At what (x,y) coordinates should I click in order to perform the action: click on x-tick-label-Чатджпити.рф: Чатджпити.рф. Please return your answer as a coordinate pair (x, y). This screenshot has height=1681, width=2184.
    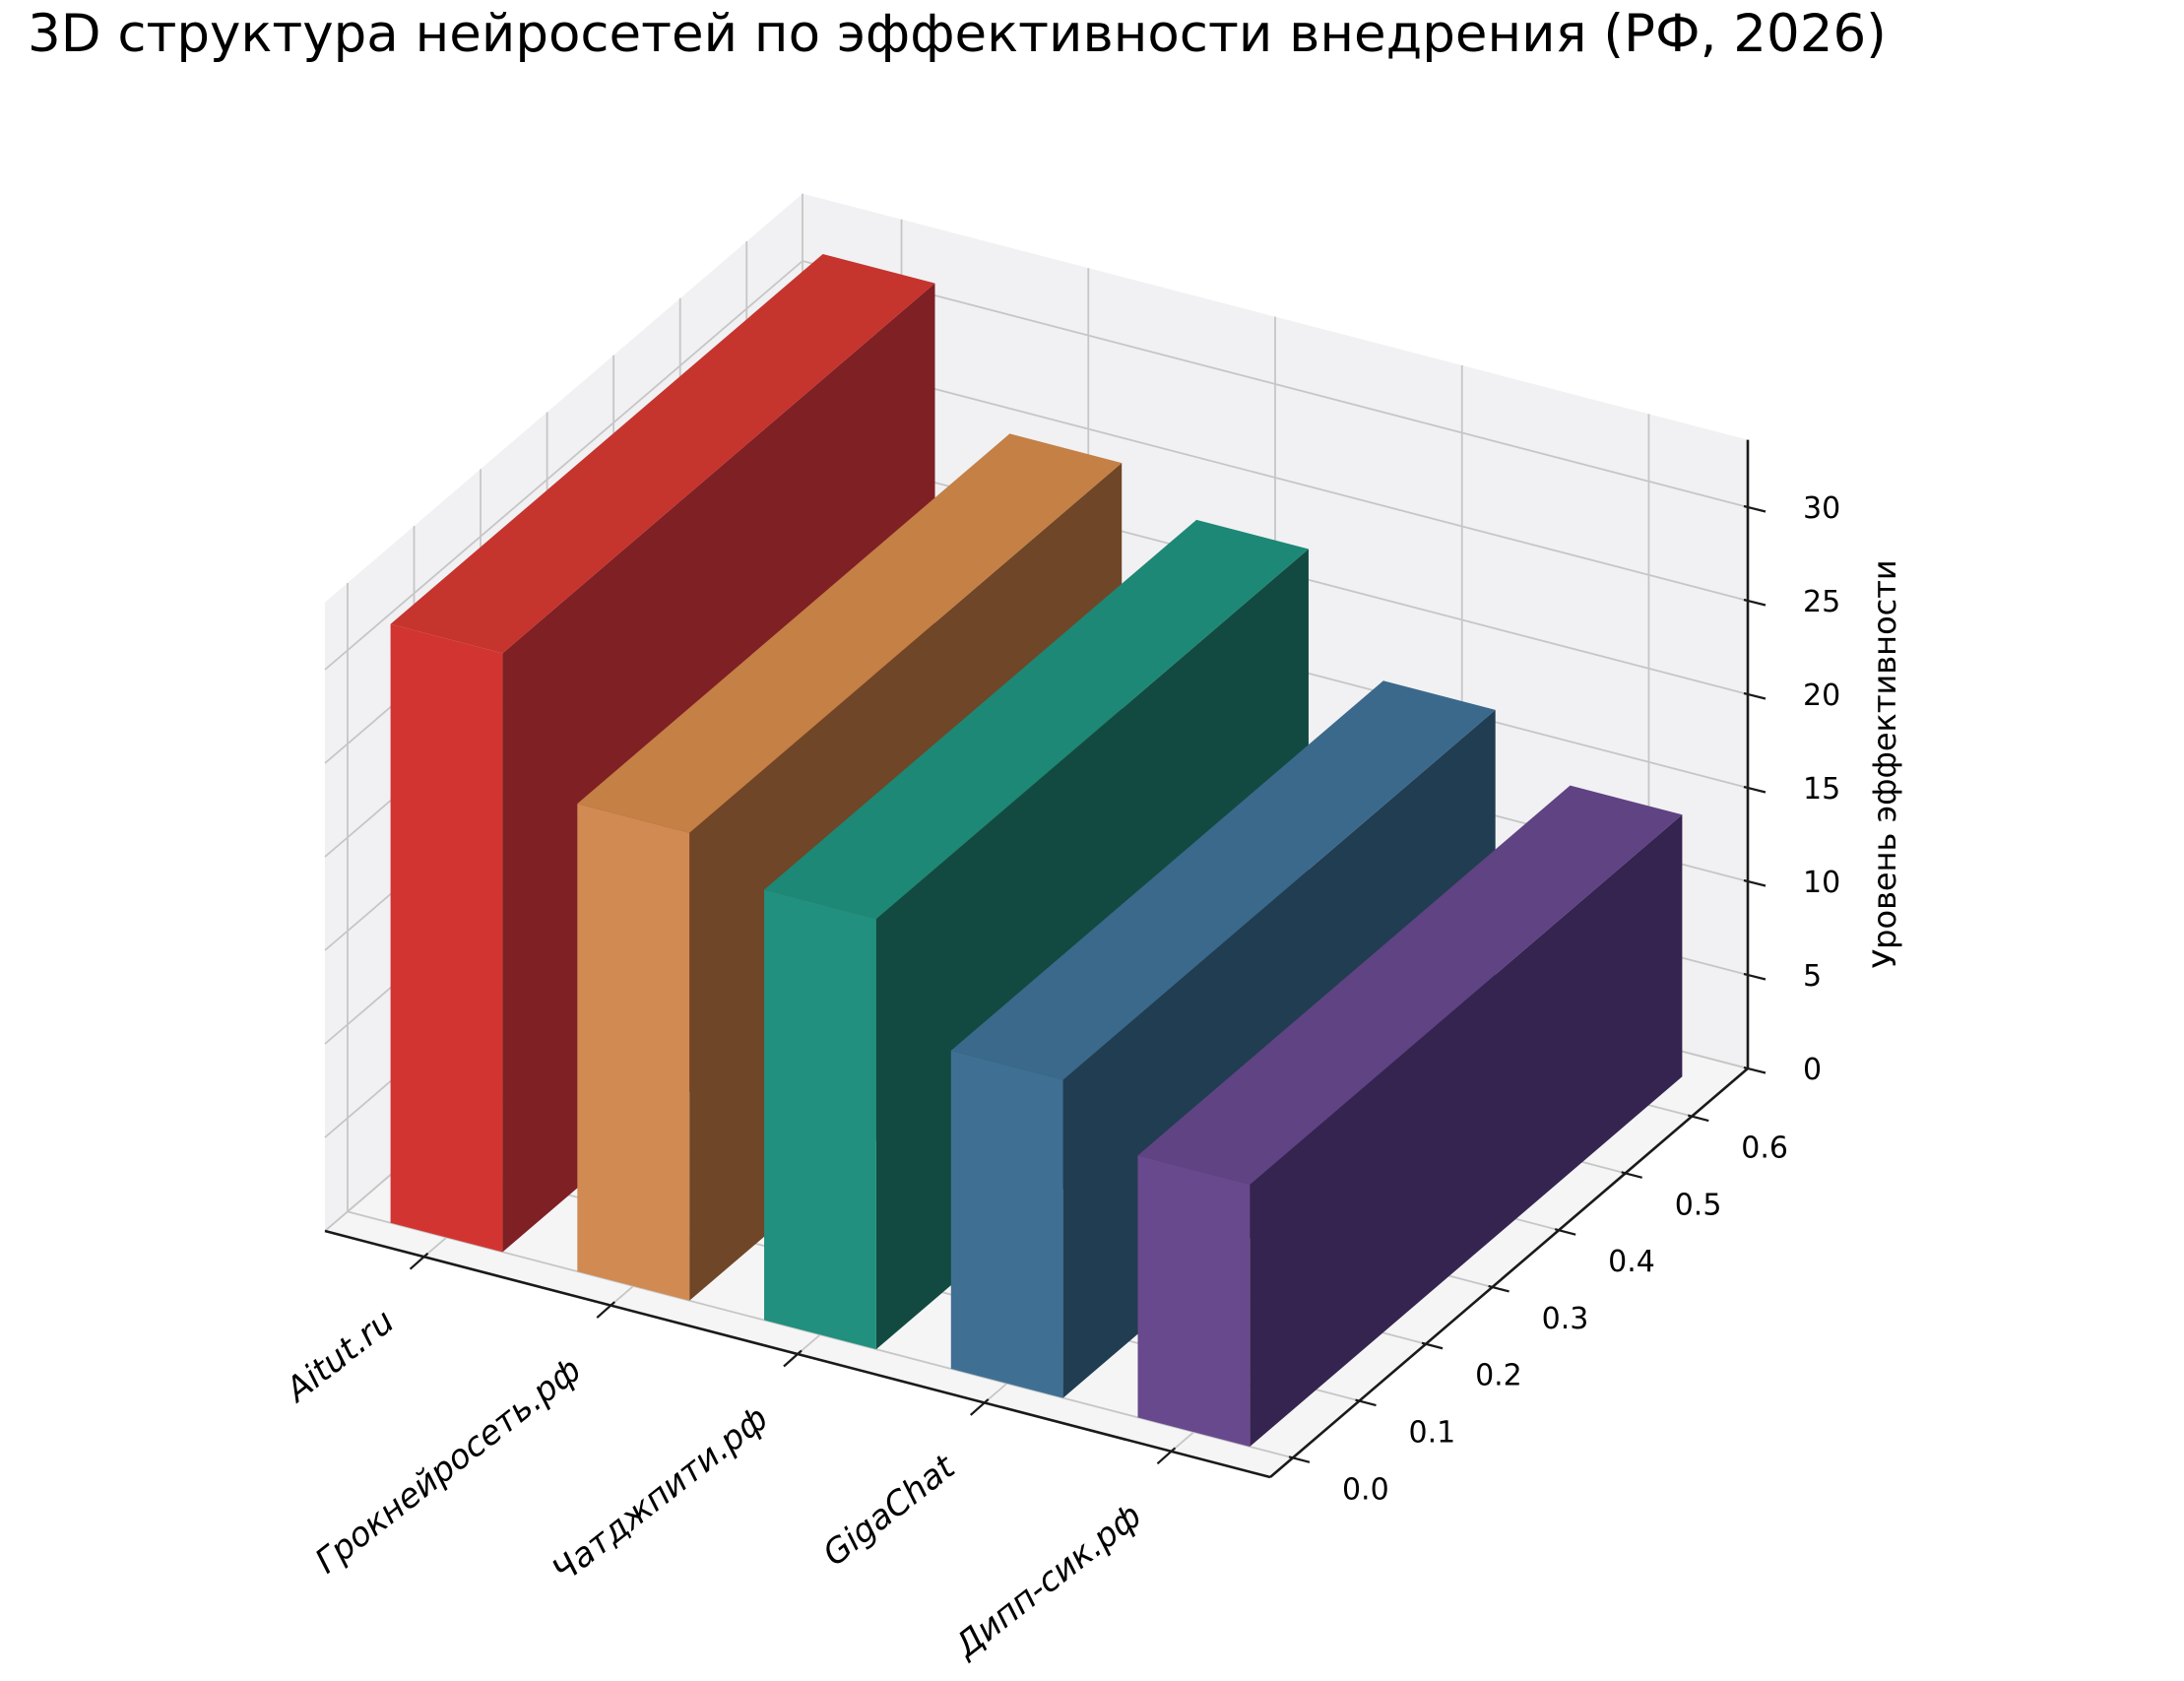
    Looking at the image, I should click on (660, 1495).